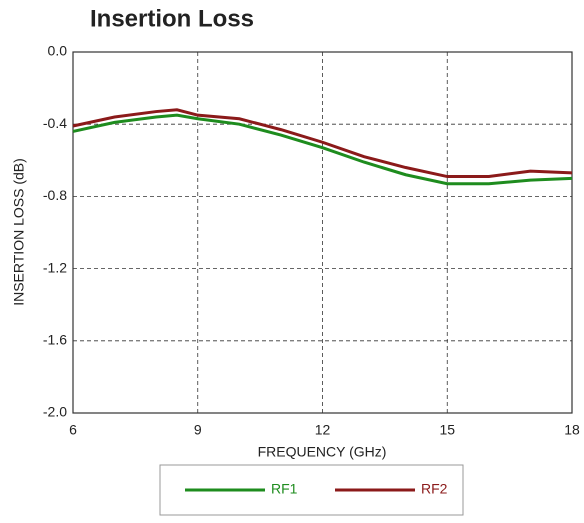 The height and width of the screenshot is (523, 584). Describe the element at coordinates (55, 340) in the screenshot. I see `y-tick-label: -1.6` at that location.